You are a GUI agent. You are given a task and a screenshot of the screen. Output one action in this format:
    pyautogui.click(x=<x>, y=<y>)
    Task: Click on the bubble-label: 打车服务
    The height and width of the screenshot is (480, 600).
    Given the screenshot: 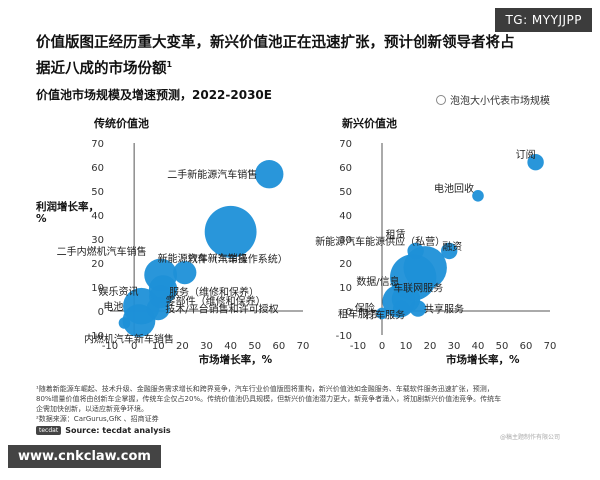 What is the action you would take?
    pyautogui.click(x=385, y=315)
    